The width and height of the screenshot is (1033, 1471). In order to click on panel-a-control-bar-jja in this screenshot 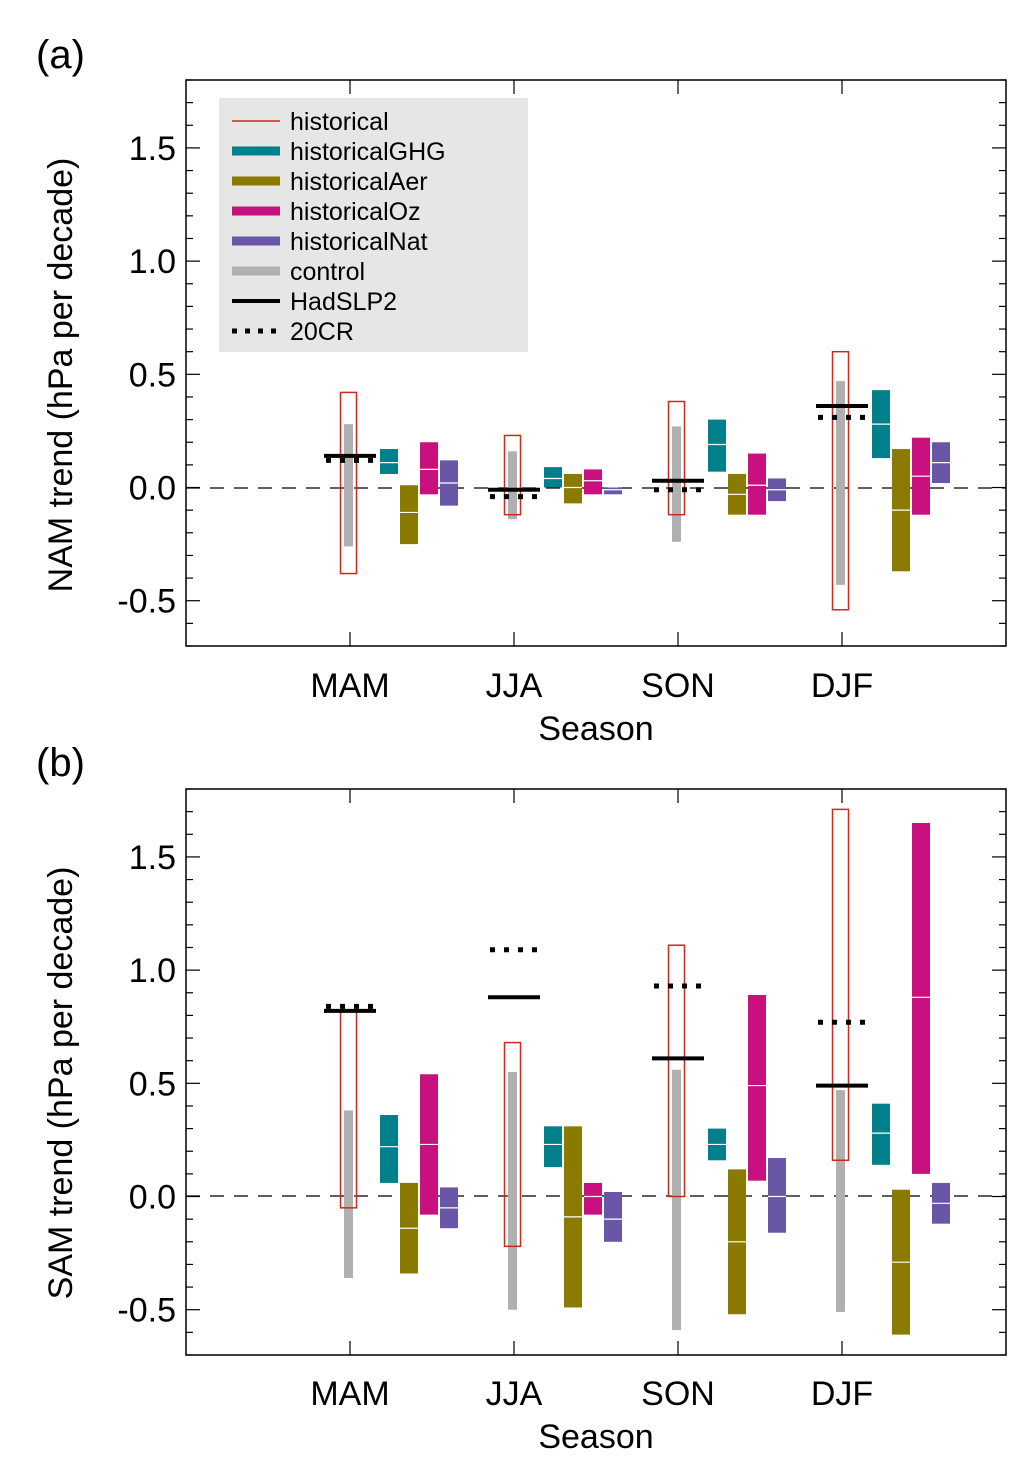, I will do `click(512, 485)`.